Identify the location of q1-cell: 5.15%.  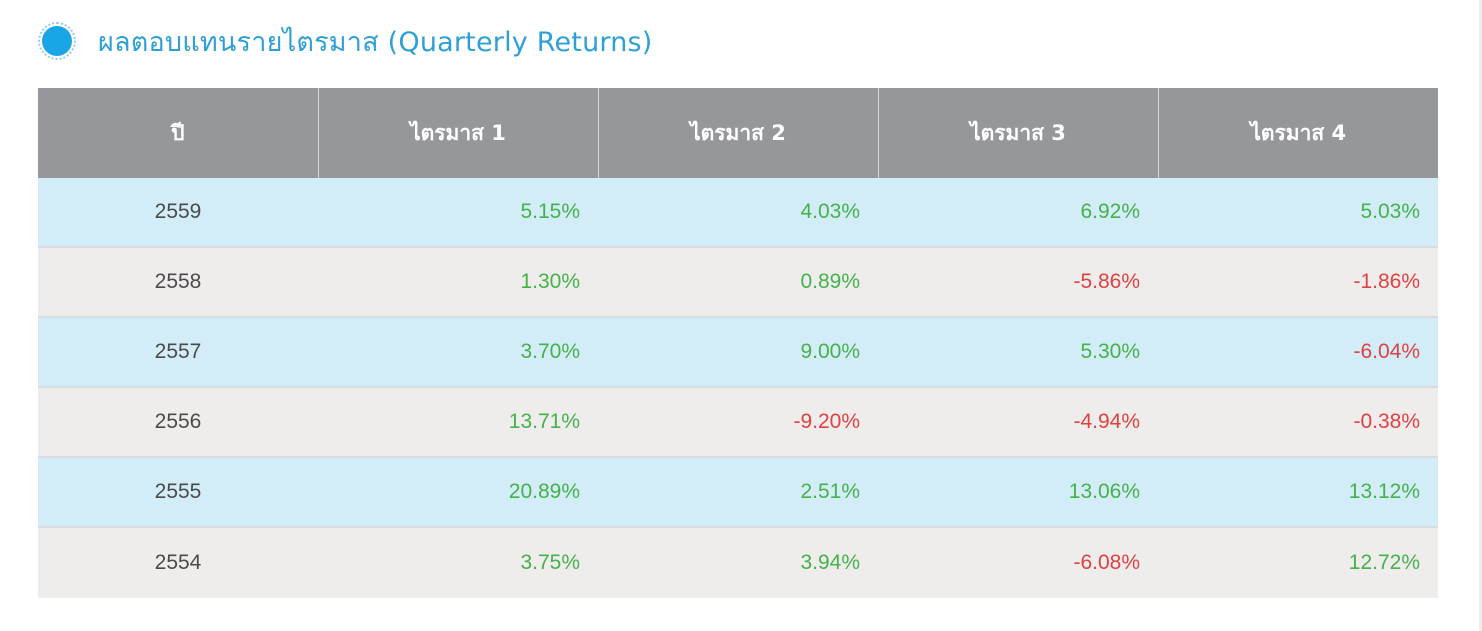
(458, 213).